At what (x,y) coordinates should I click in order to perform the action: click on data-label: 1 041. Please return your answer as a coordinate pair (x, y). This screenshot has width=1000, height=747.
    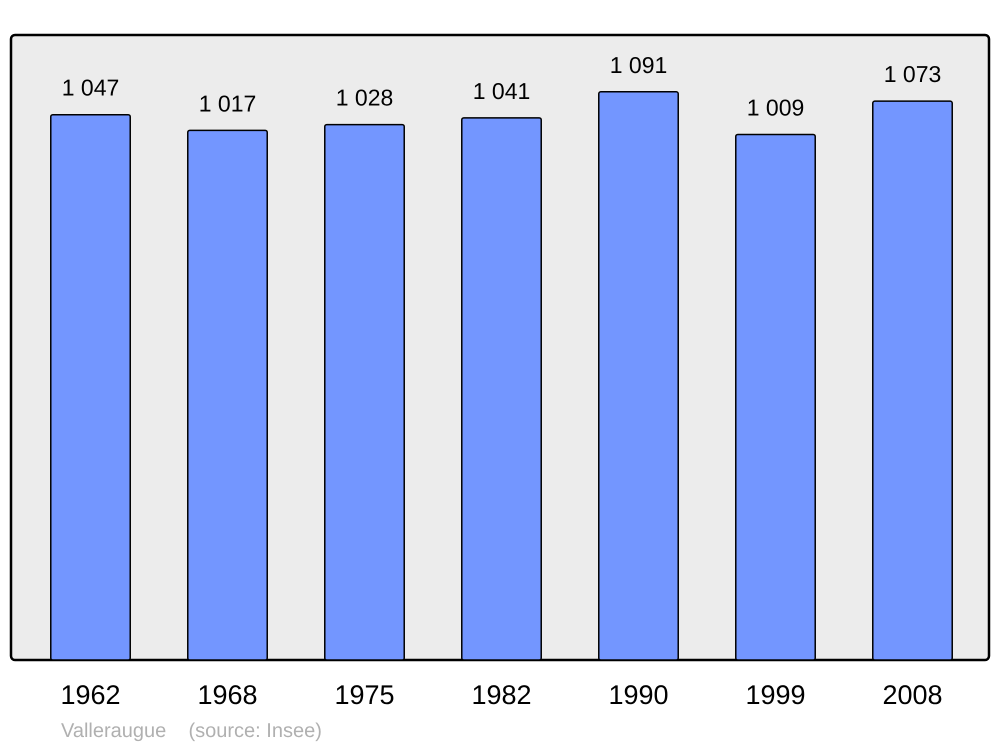
    Looking at the image, I should click on (501, 91).